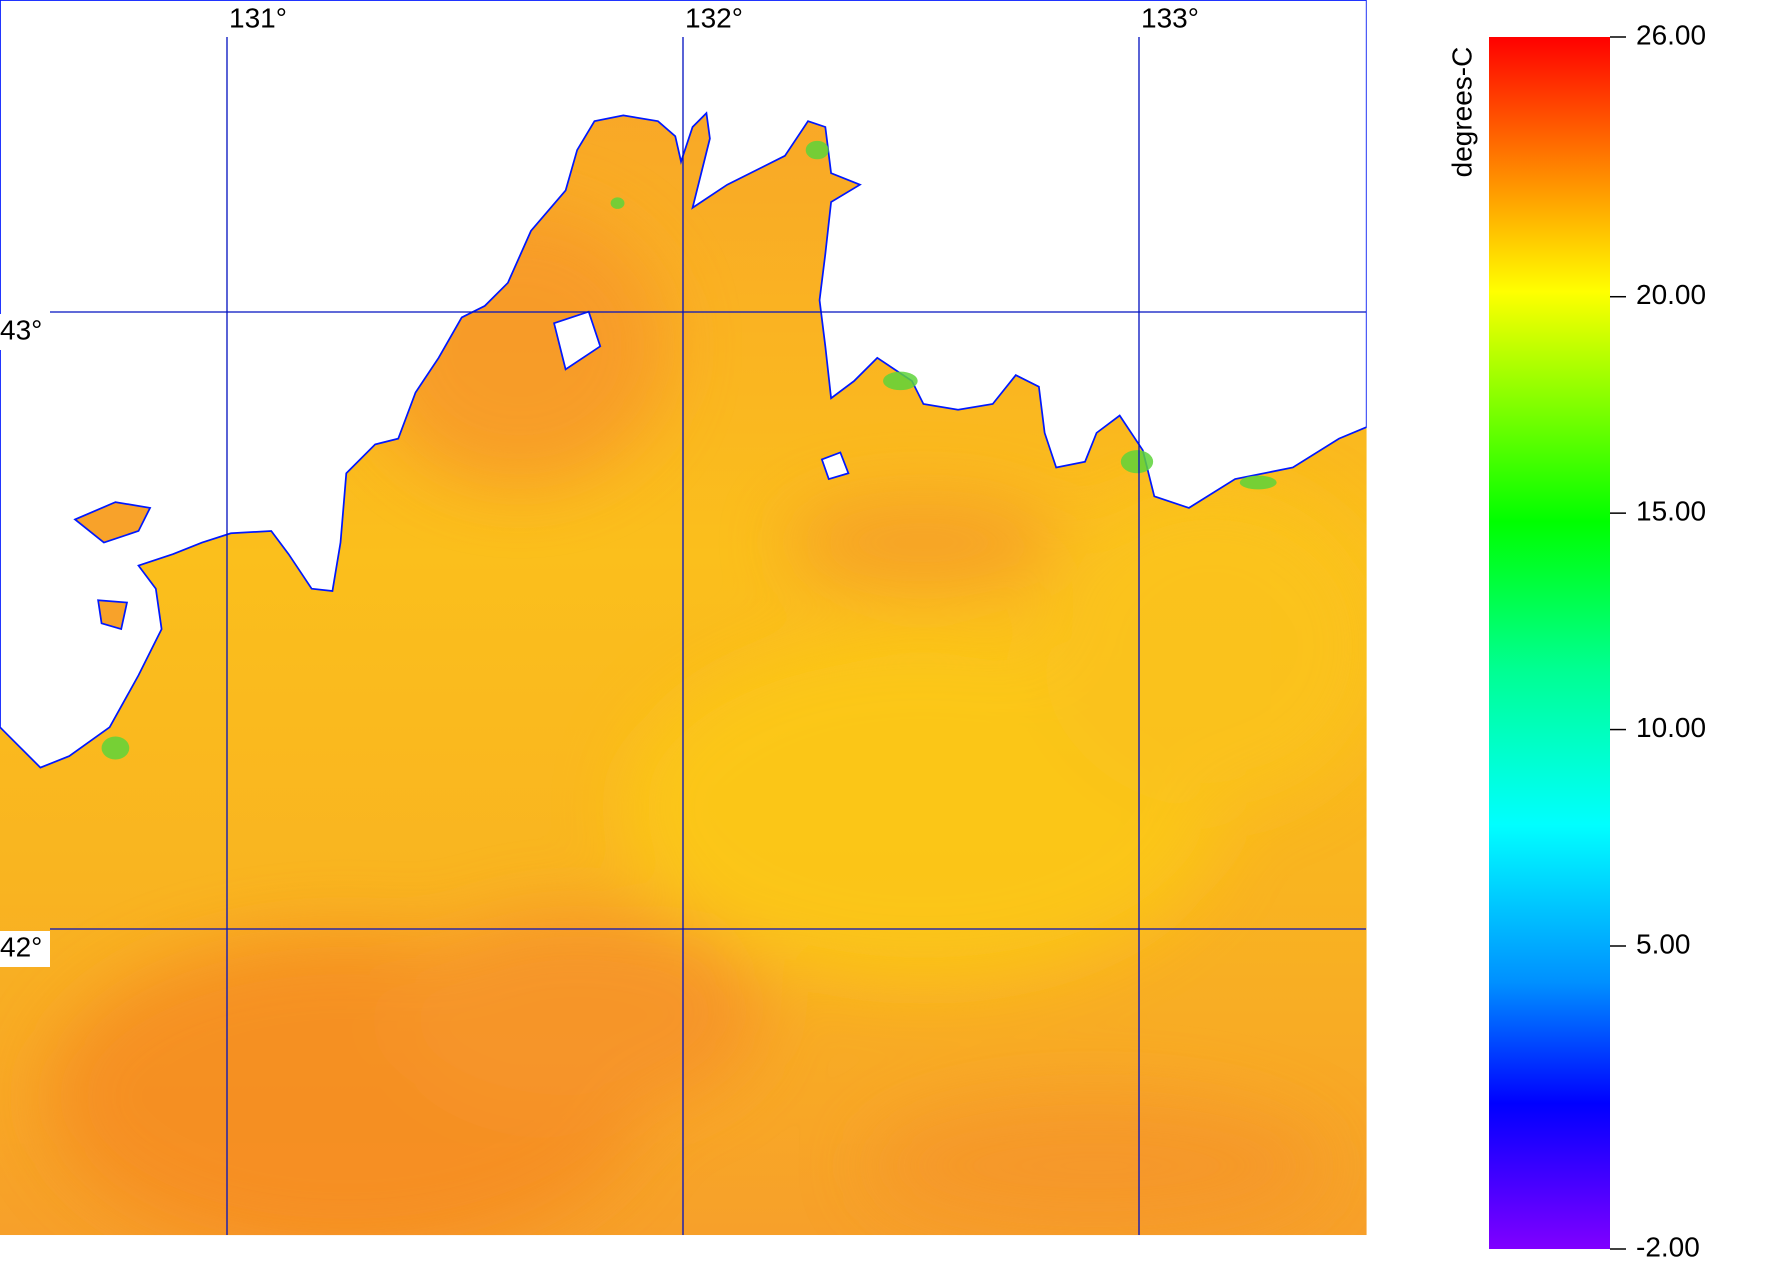  Describe the element at coordinates (1671, 34) in the screenshot. I see `colorbar-tick-label: 26.00` at that location.